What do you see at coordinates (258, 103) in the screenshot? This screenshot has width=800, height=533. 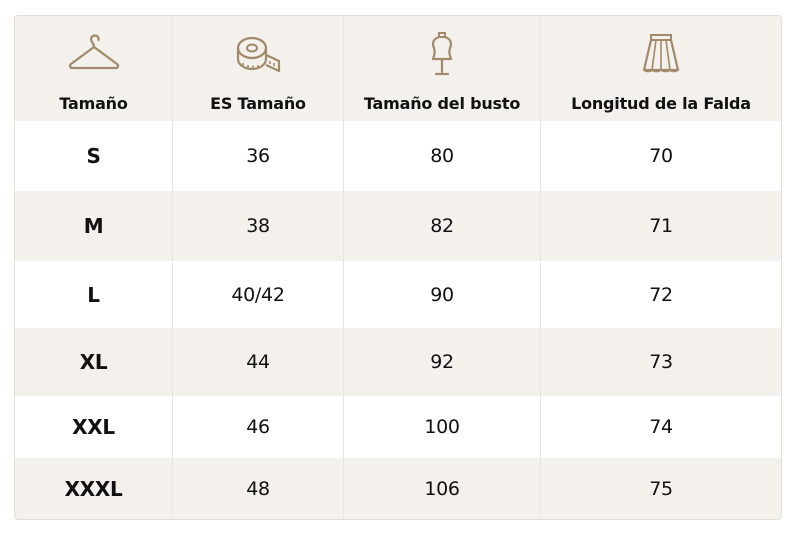 I see `header-label-es-size: ES Tamaño` at bounding box center [258, 103].